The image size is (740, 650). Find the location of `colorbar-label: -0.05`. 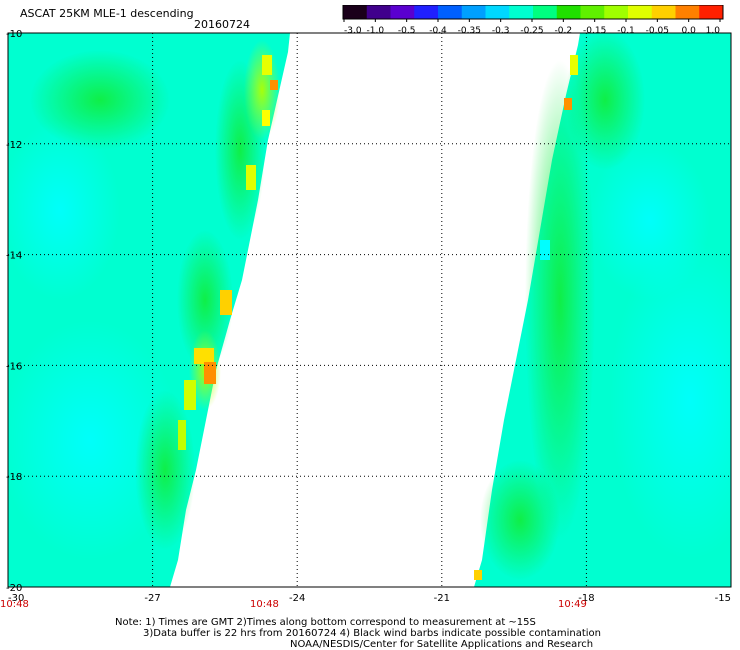

colorbar-label: -0.05 is located at coordinates (657, 30).